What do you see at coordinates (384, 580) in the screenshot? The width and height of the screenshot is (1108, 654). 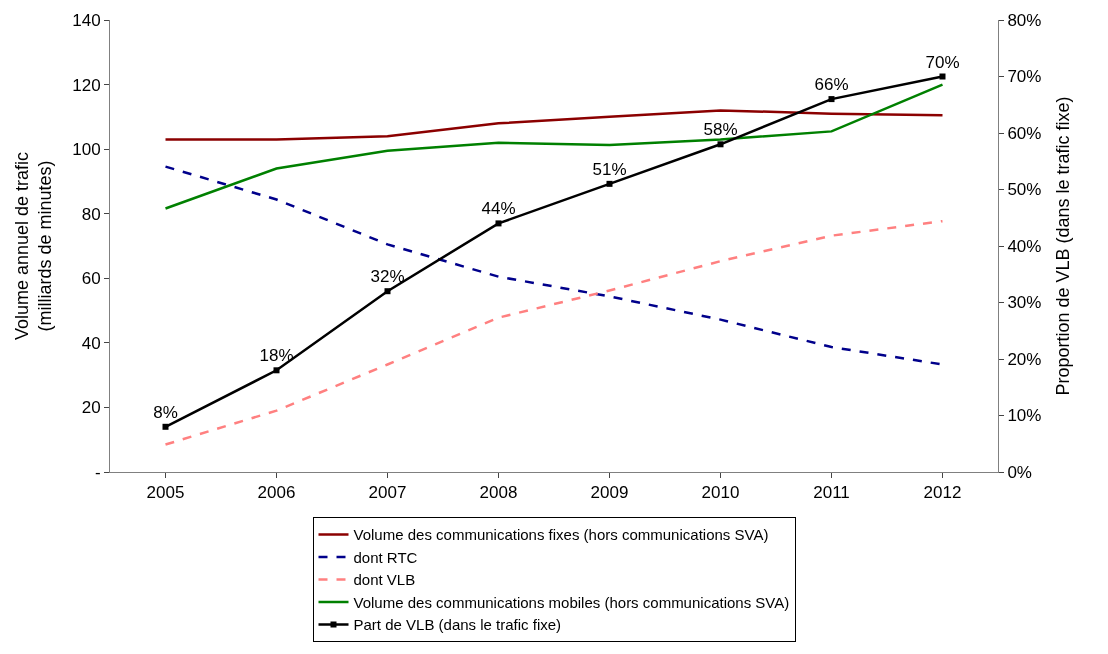 I see `legend-label: dont VLB` at bounding box center [384, 580].